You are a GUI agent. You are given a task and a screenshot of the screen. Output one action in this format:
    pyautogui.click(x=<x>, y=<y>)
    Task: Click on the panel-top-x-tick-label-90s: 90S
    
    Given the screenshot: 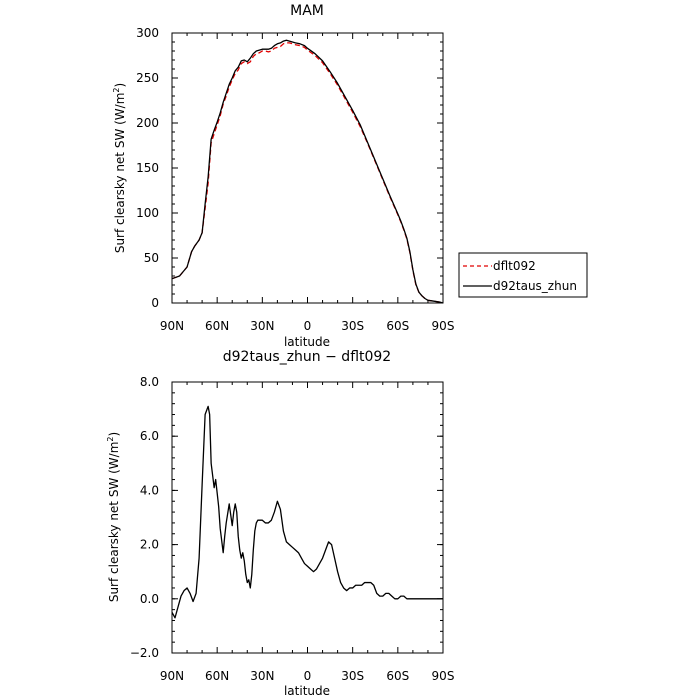 What is the action you would take?
    pyautogui.click(x=443, y=326)
    